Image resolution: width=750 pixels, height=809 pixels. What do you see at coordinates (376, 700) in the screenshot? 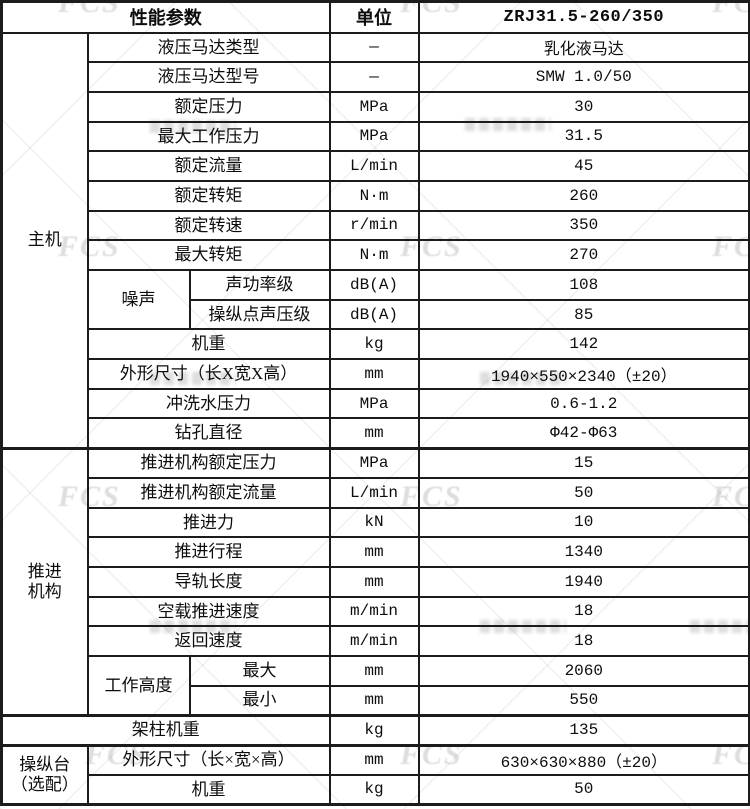
I see `table-row: 最小 mm 550` at bounding box center [376, 700].